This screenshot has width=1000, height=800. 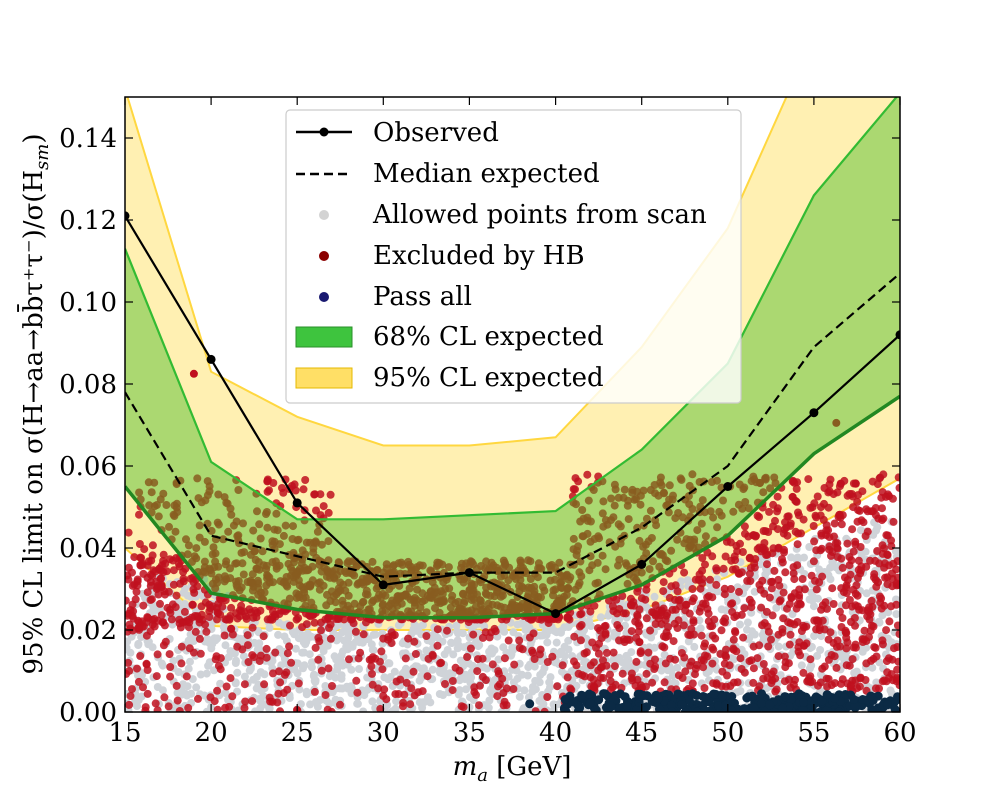 What do you see at coordinates (88, 221) in the screenshot?
I see `y-tick-label: 0.12` at bounding box center [88, 221].